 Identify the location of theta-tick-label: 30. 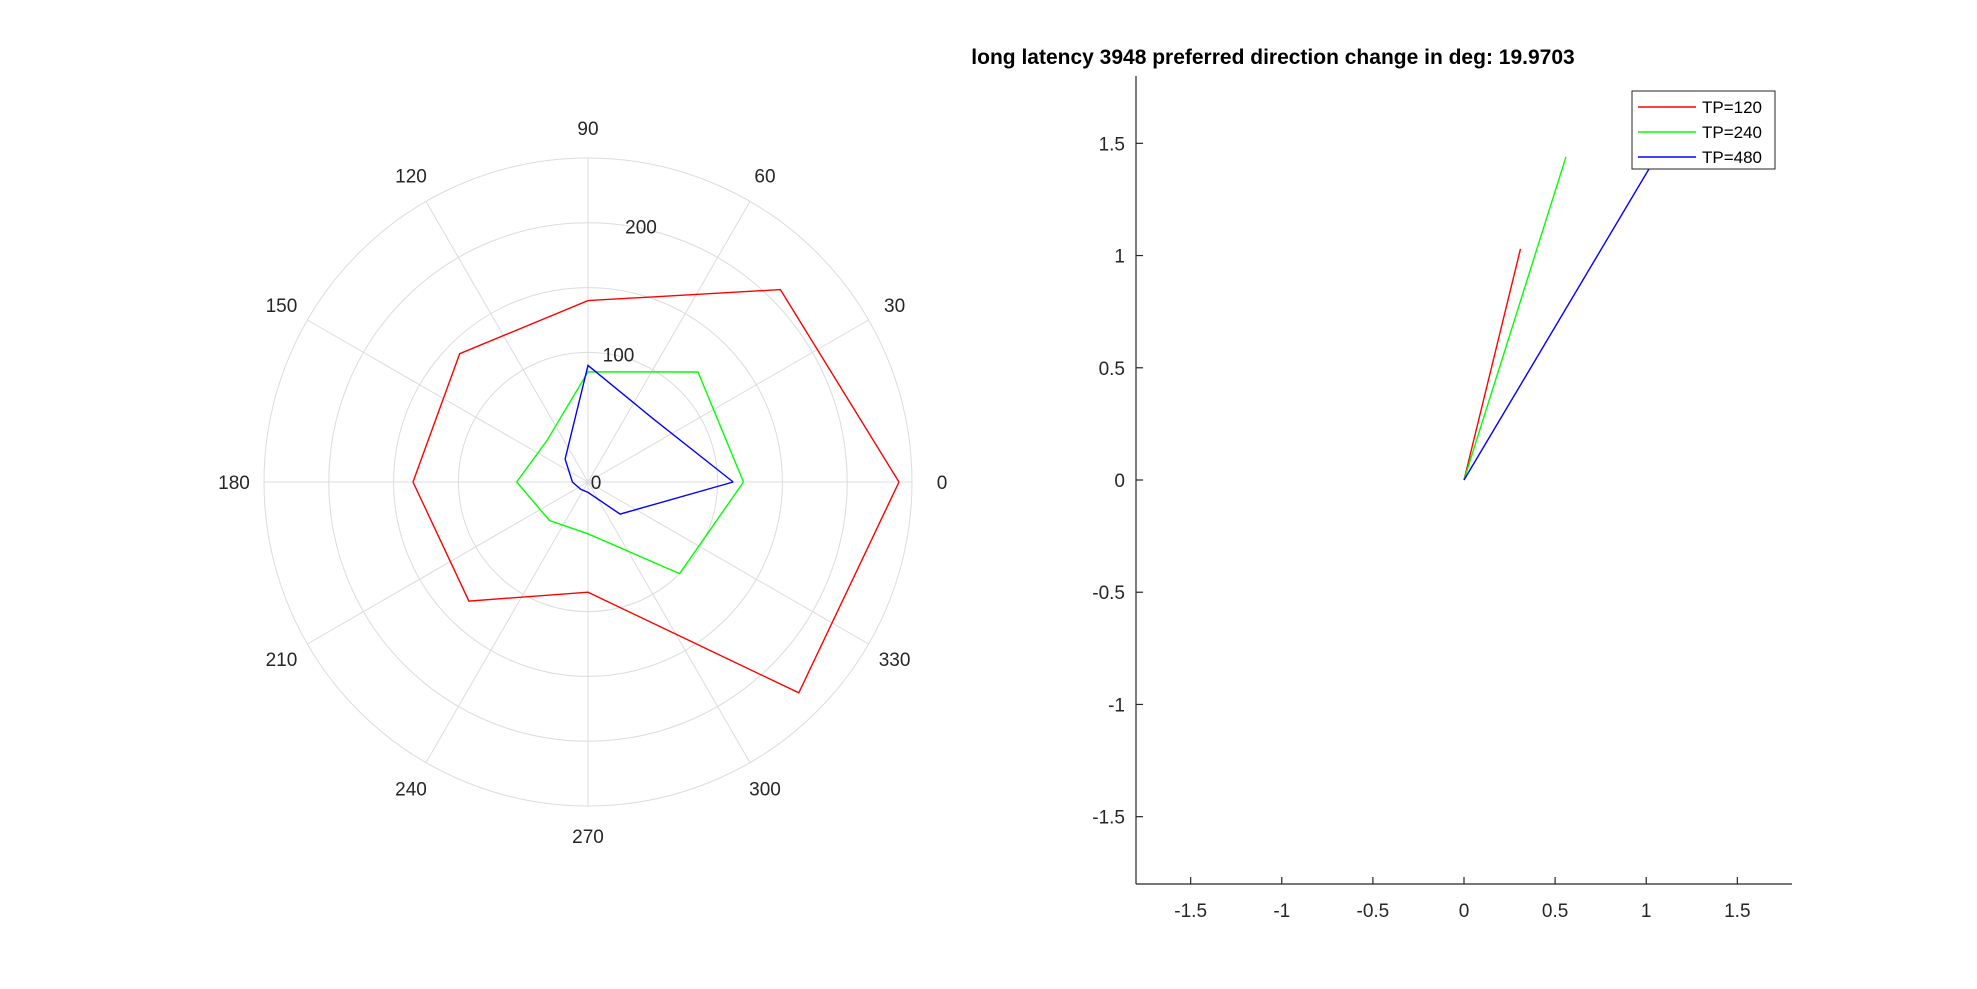
(894, 306).